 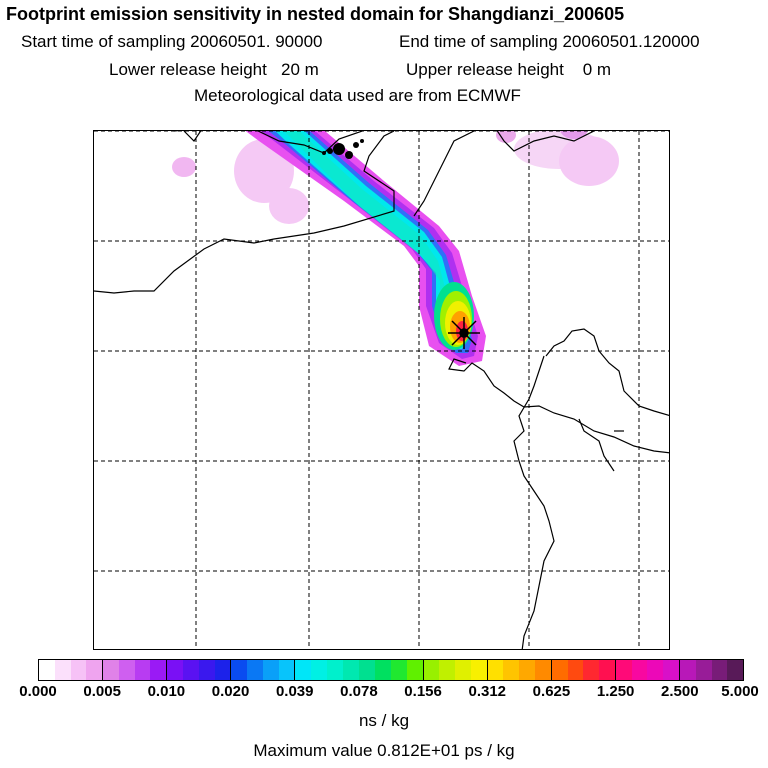 I want to click on receptor-star-icon, so click(x=464, y=333).